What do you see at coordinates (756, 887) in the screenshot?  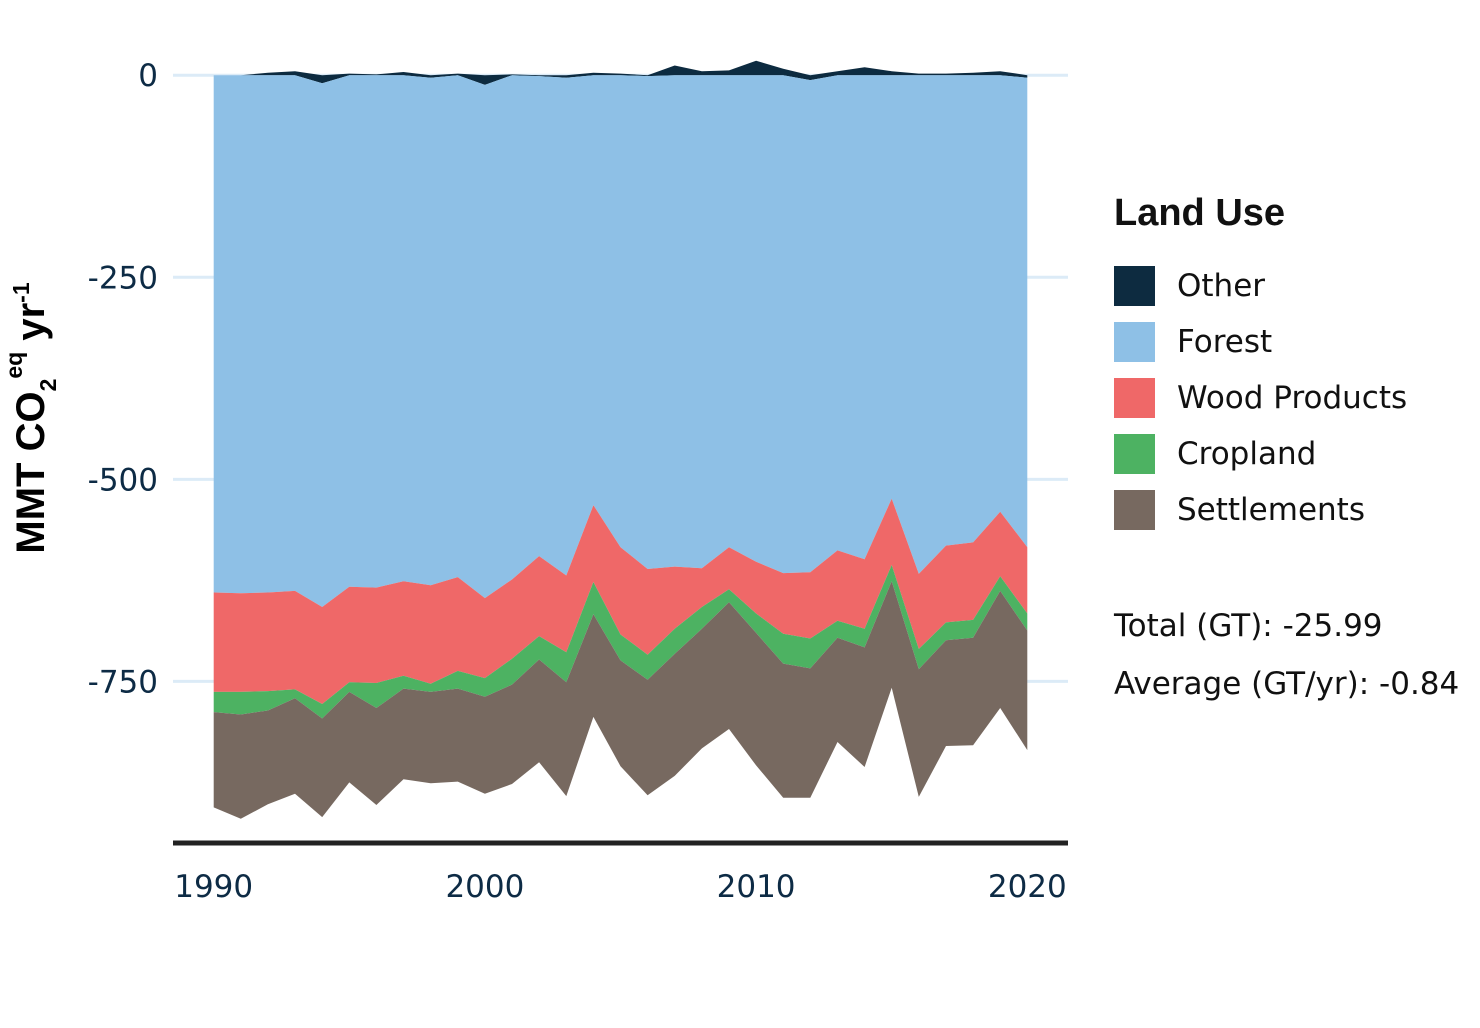 I see `x-tick-label: 2010` at bounding box center [756, 887].